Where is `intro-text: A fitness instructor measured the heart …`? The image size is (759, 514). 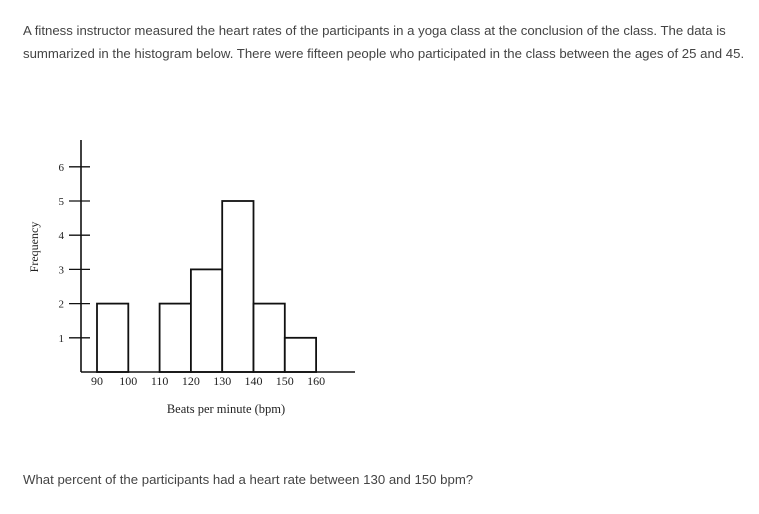
intro-text: A fitness instructor measured the heart … is located at coordinates (384, 42).